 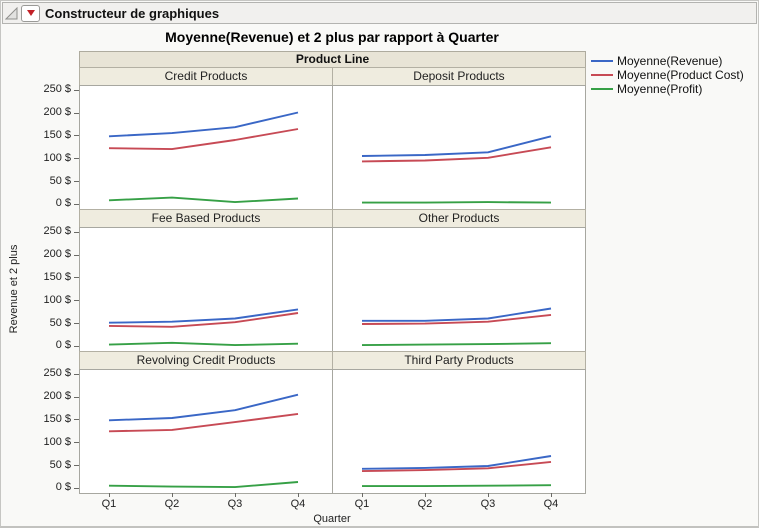 I want to click on x-axis-title: Quarter, so click(x=332, y=519).